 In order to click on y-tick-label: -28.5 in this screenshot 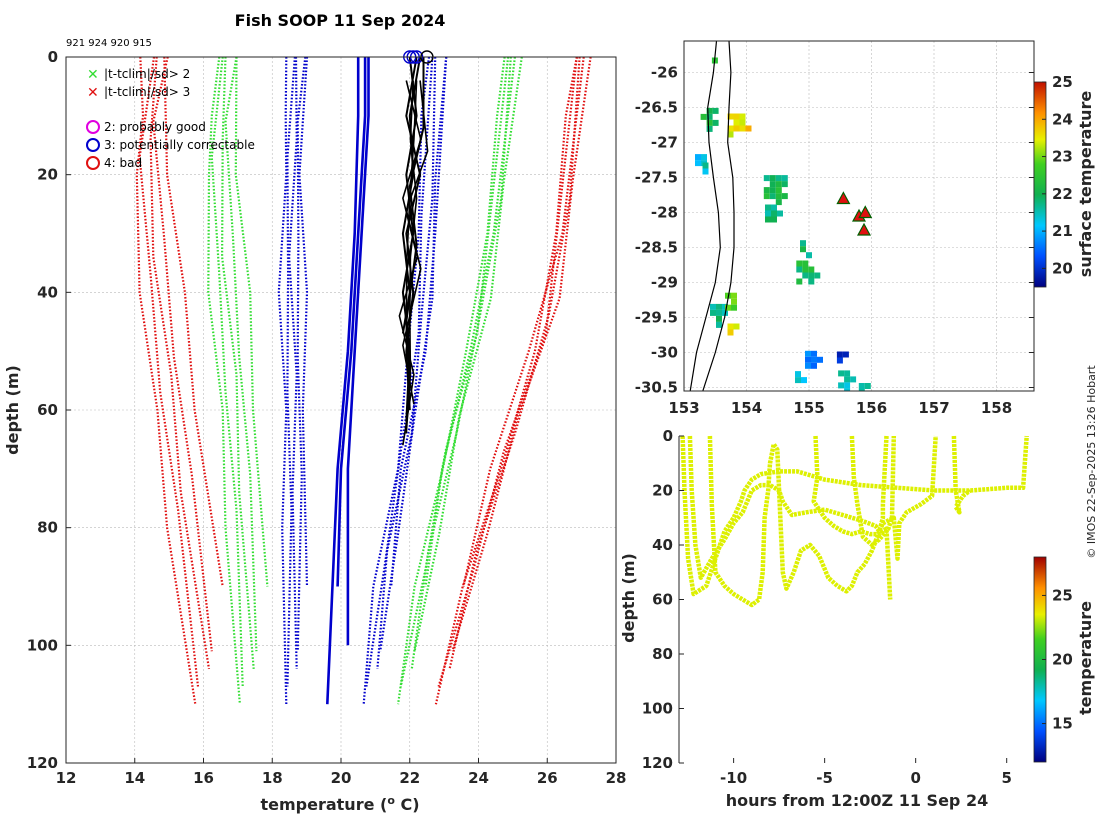, I will do `click(656, 248)`.